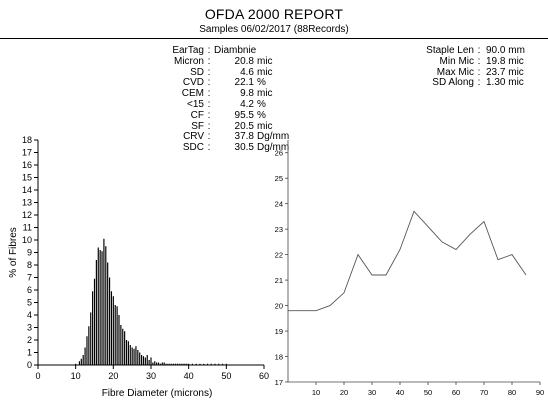  I want to click on profile-x-tick-label: 50, so click(428, 392).